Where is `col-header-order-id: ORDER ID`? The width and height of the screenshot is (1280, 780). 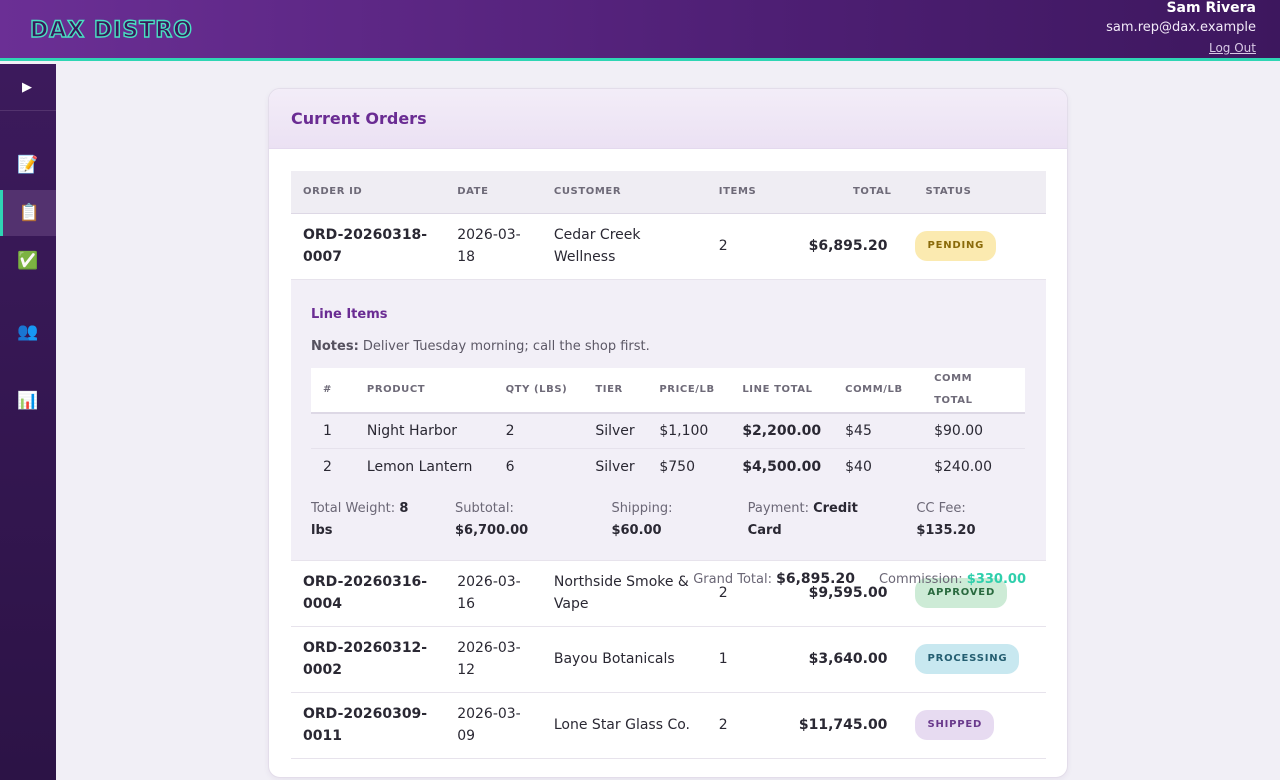
col-header-order-id: ORDER ID is located at coordinates (368, 192).